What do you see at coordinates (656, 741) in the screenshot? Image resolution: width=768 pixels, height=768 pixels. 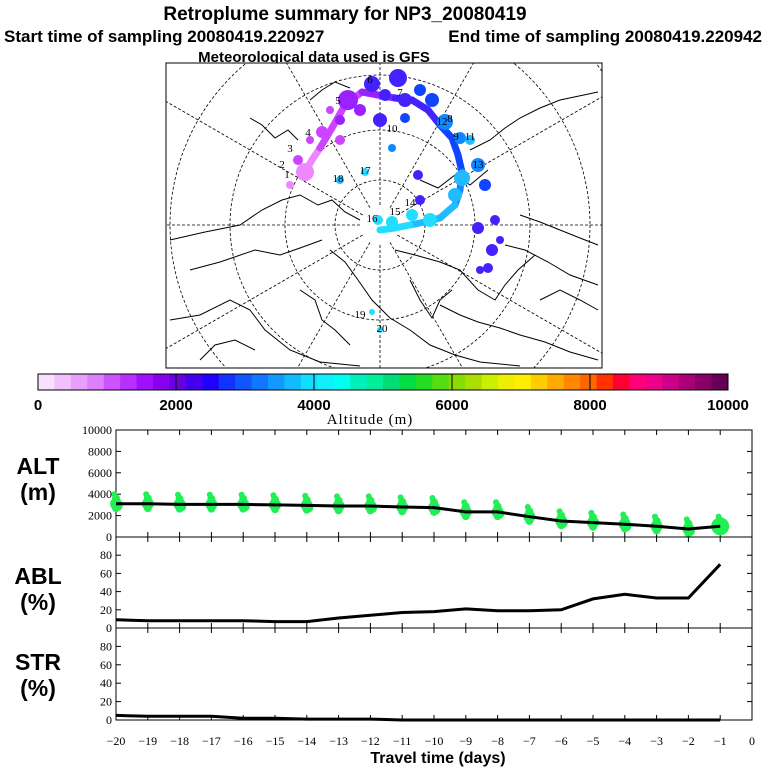 I see `x-tick-label: −3` at bounding box center [656, 741].